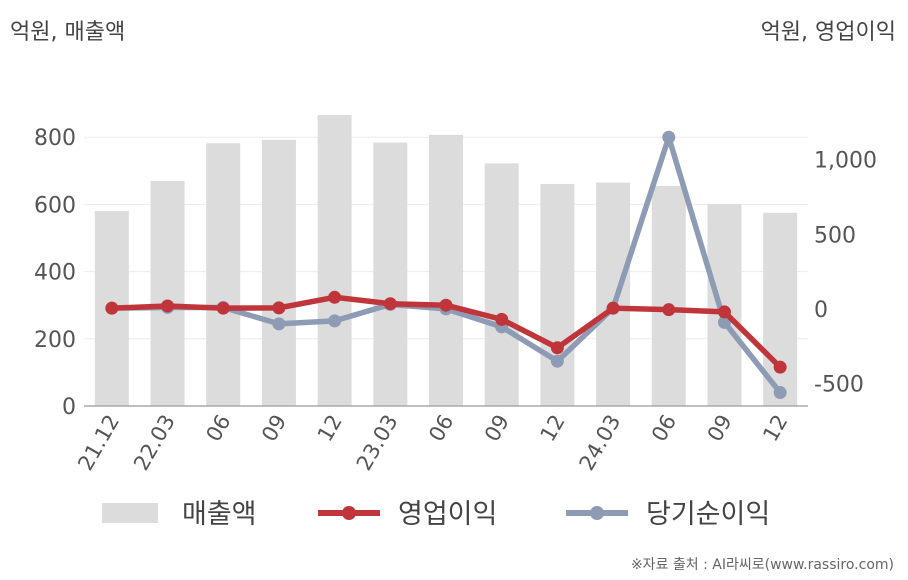 The width and height of the screenshot is (908, 580). Describe the element at coordinates (55, 273) in the screenshot. I see `left-axis-tick-label: 400` at that location.